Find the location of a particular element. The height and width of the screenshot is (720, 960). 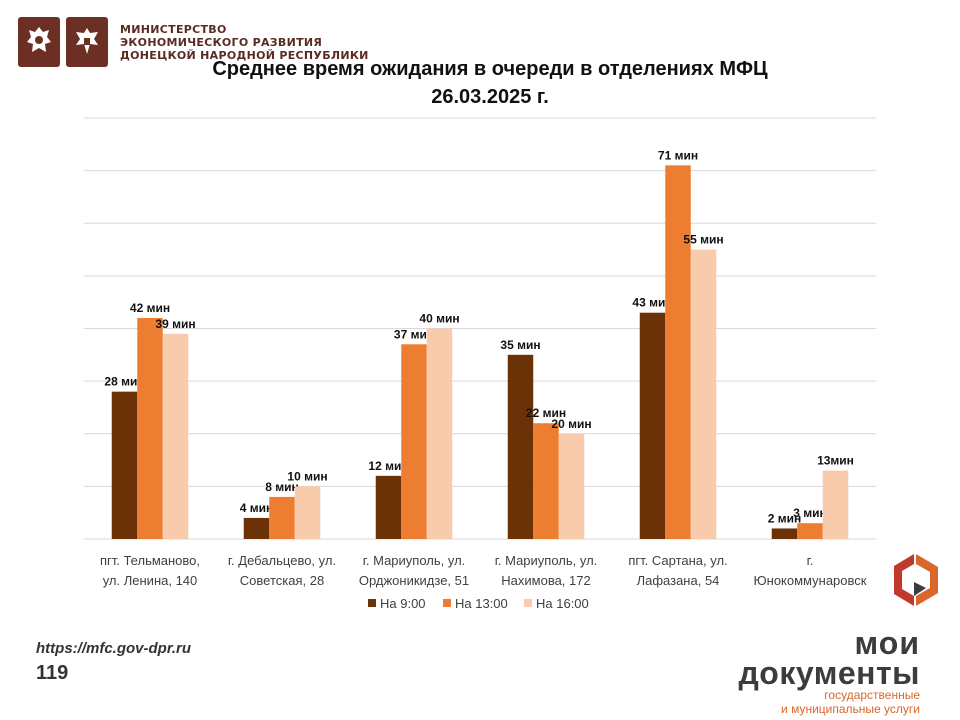

data-label: 2 мин is located at coordinates (785, 518).